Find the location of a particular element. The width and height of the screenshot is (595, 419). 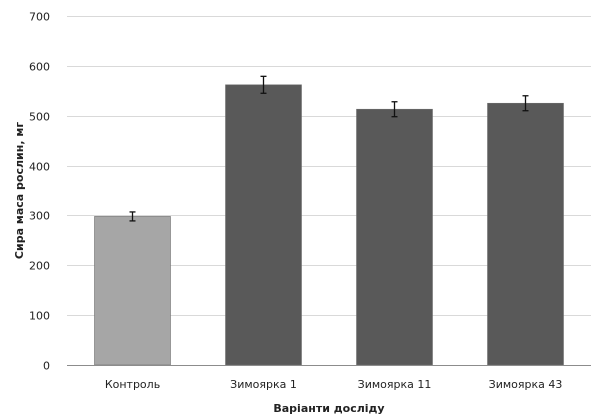

x-tick-label: Зимоярка 1 is located at coordinates (263, 384).